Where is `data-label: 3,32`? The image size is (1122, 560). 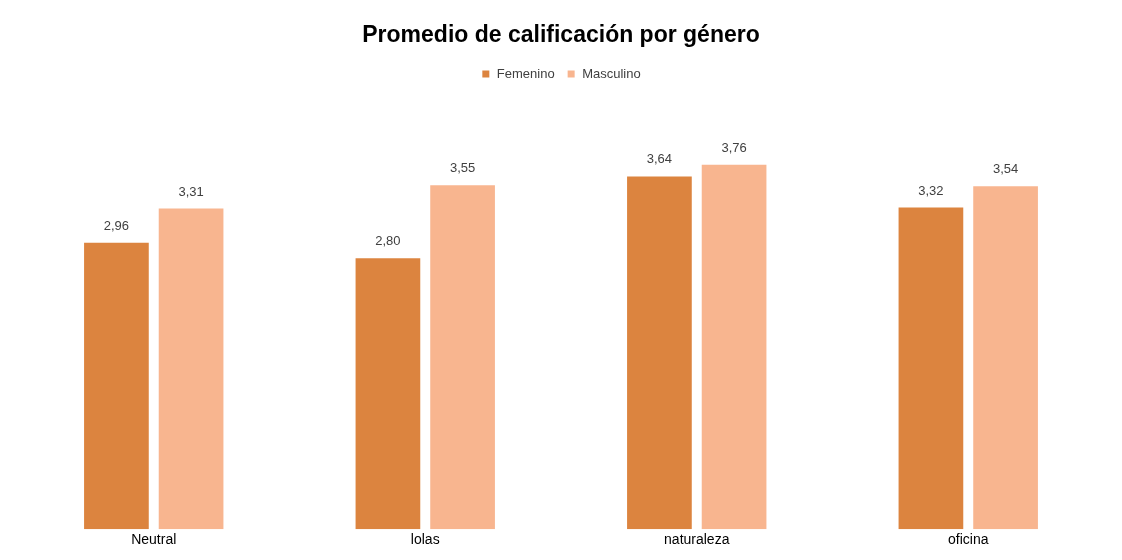 data-label: 3,32 is located at coordinates (931, 190).